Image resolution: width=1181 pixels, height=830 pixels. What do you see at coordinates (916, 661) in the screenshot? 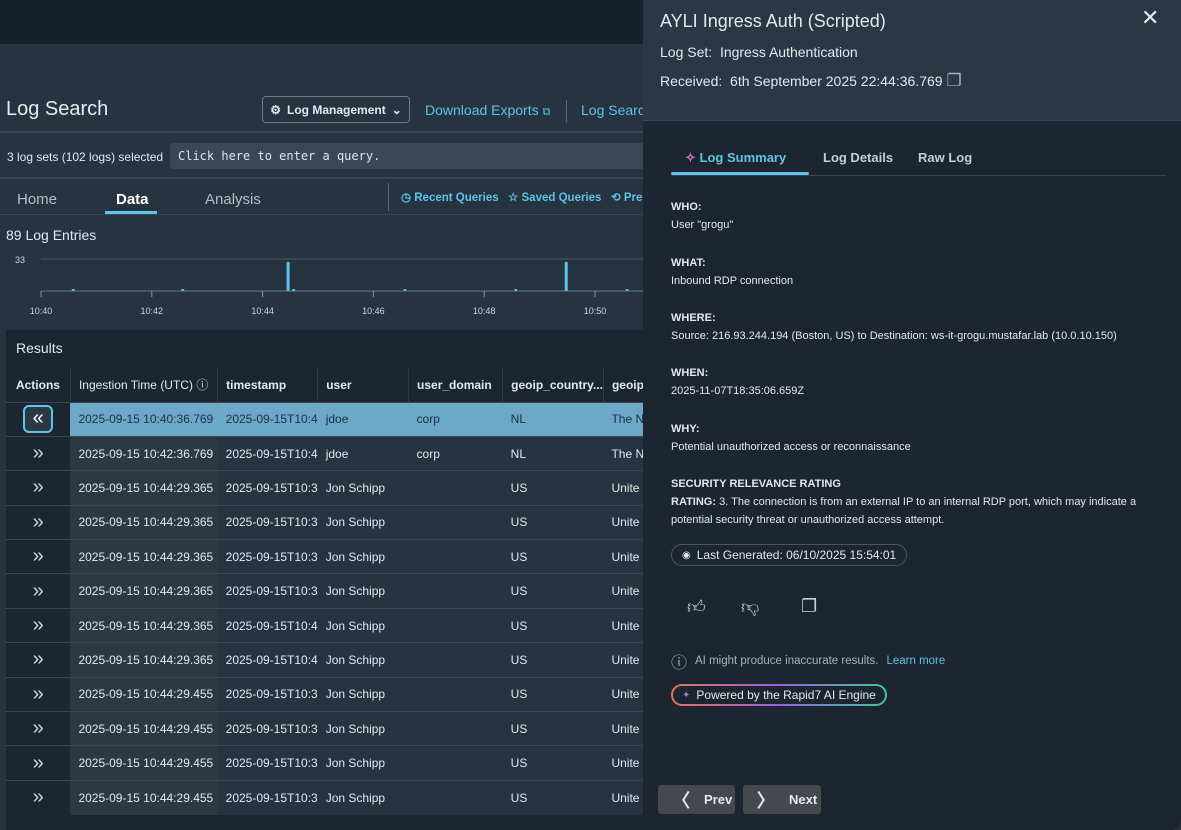
I see `learn-more-link: Learn more` at bounding box center [916, 661].